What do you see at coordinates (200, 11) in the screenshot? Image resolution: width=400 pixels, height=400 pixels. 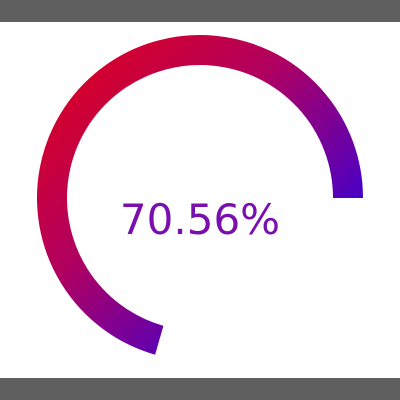 I see `top-bar` at bounding box center [200, 11].